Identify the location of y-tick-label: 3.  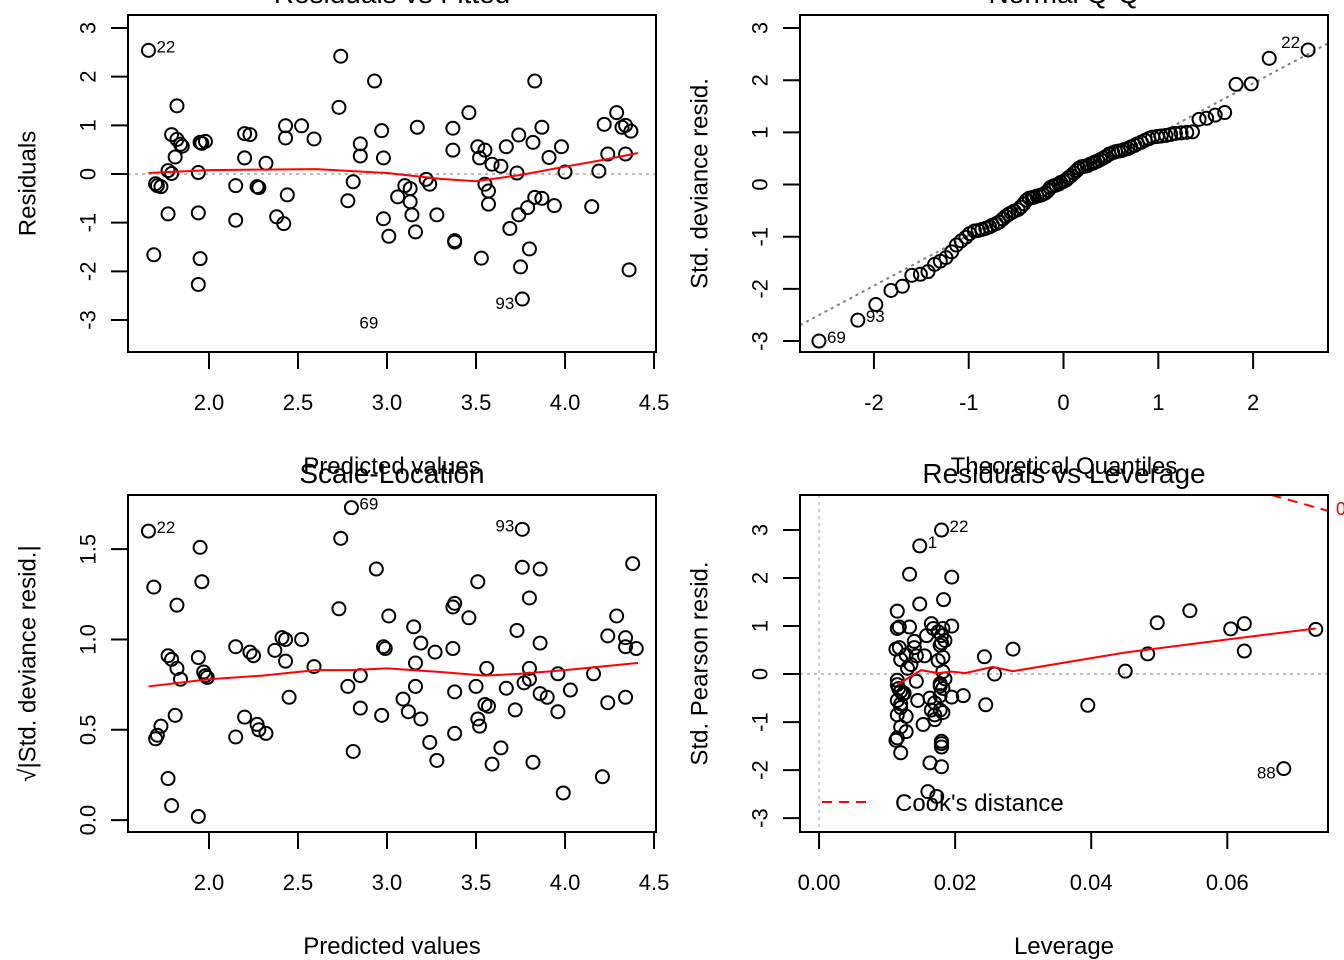
(760, 530).